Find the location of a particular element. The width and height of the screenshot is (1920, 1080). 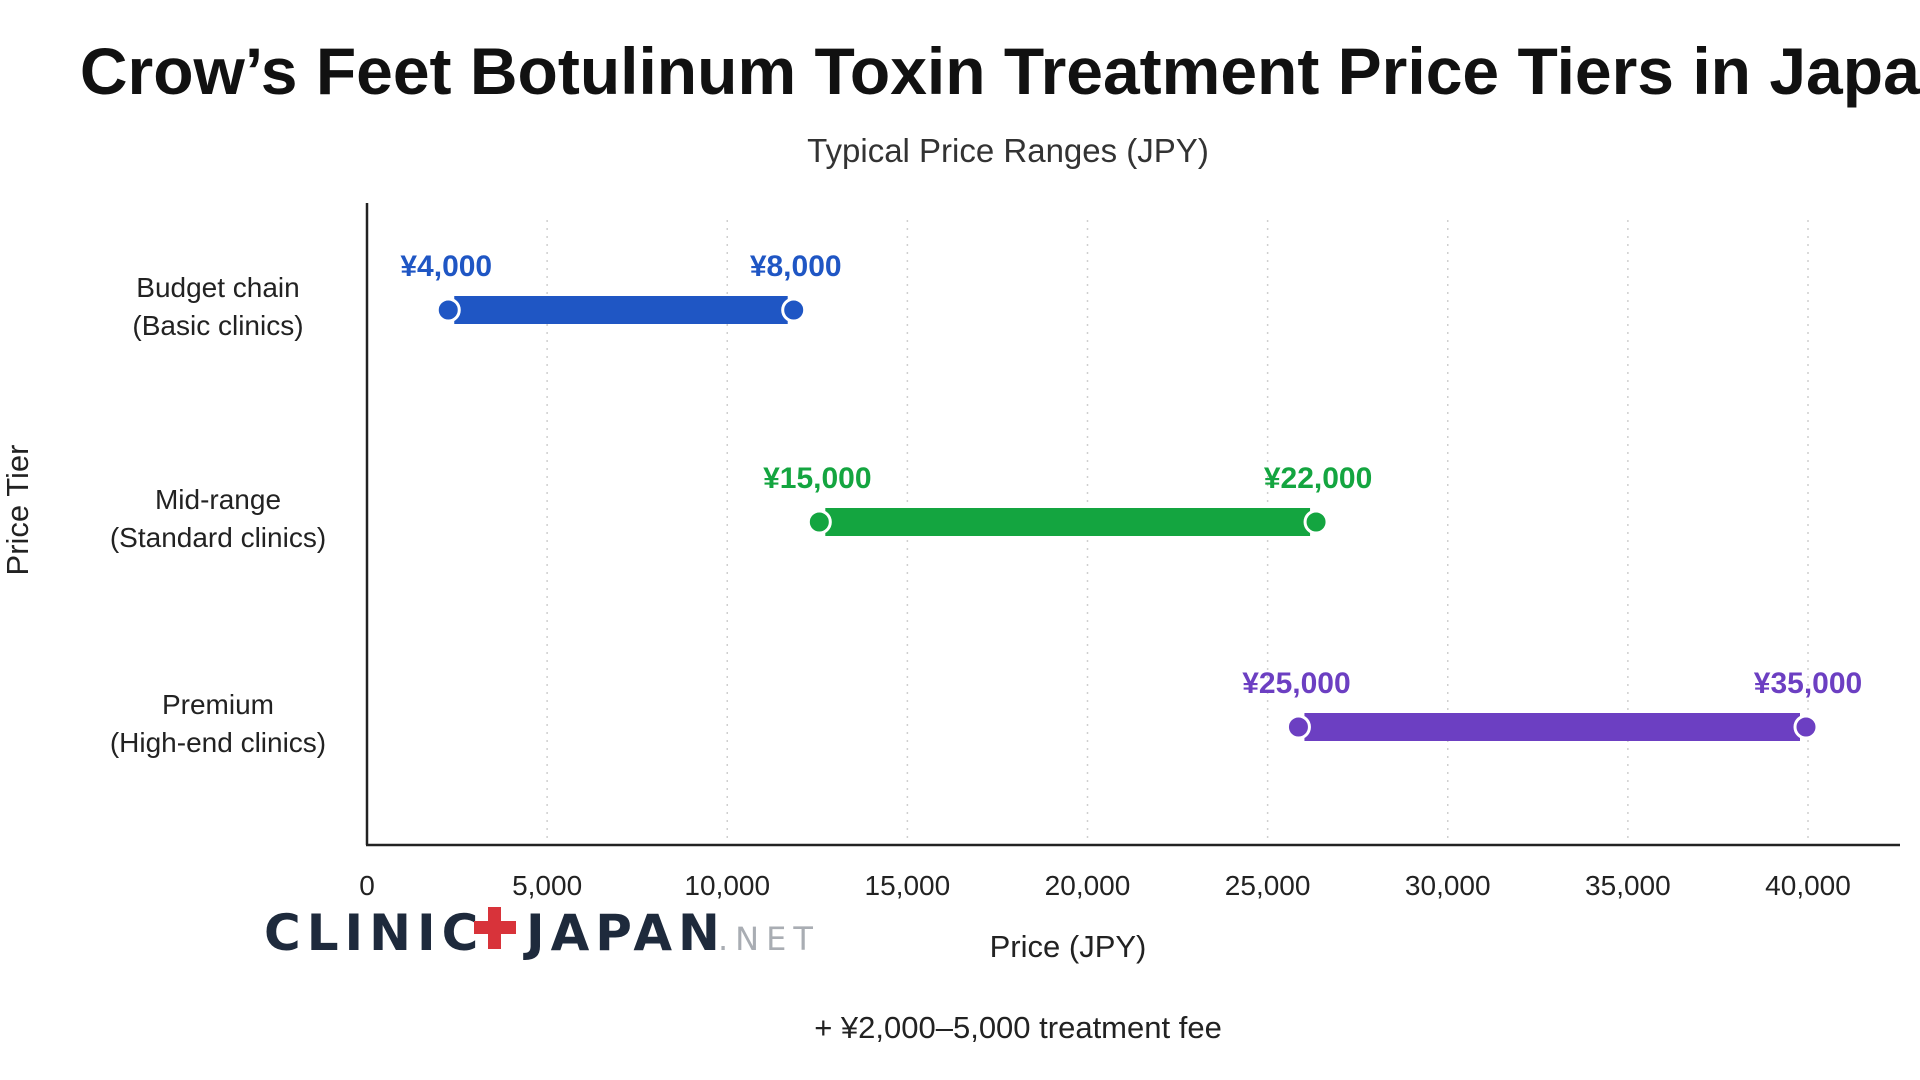

x-tick-label: 25,000 is located at coordinates (1268, 885).